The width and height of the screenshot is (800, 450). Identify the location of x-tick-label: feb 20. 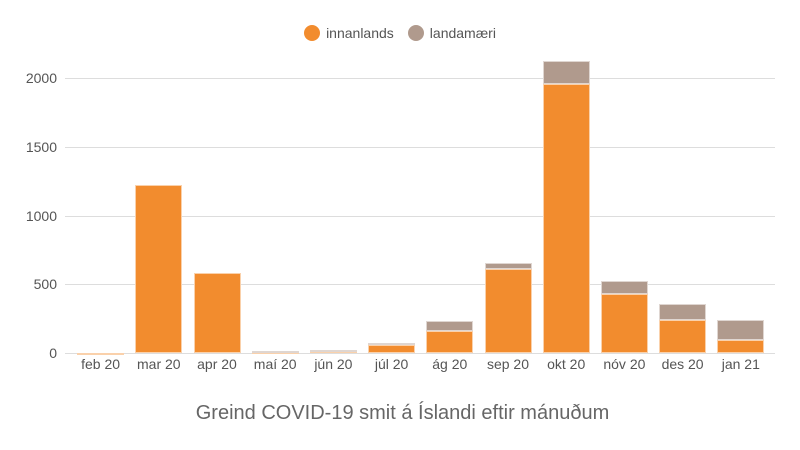
(101, 364).